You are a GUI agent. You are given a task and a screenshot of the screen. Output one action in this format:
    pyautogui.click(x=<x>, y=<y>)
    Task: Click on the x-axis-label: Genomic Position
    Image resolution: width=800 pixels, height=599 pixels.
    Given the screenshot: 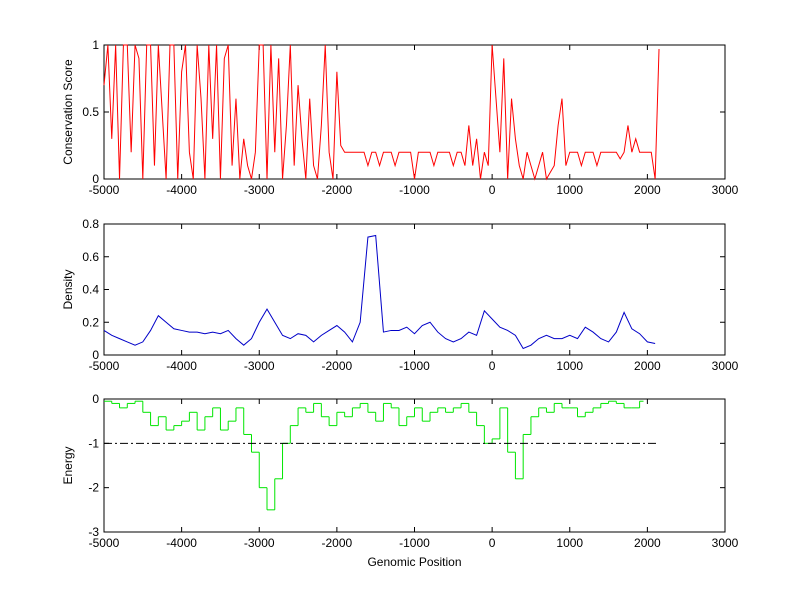 What is the action you would take?
    pyautogui.click(x=414, y=562)
    